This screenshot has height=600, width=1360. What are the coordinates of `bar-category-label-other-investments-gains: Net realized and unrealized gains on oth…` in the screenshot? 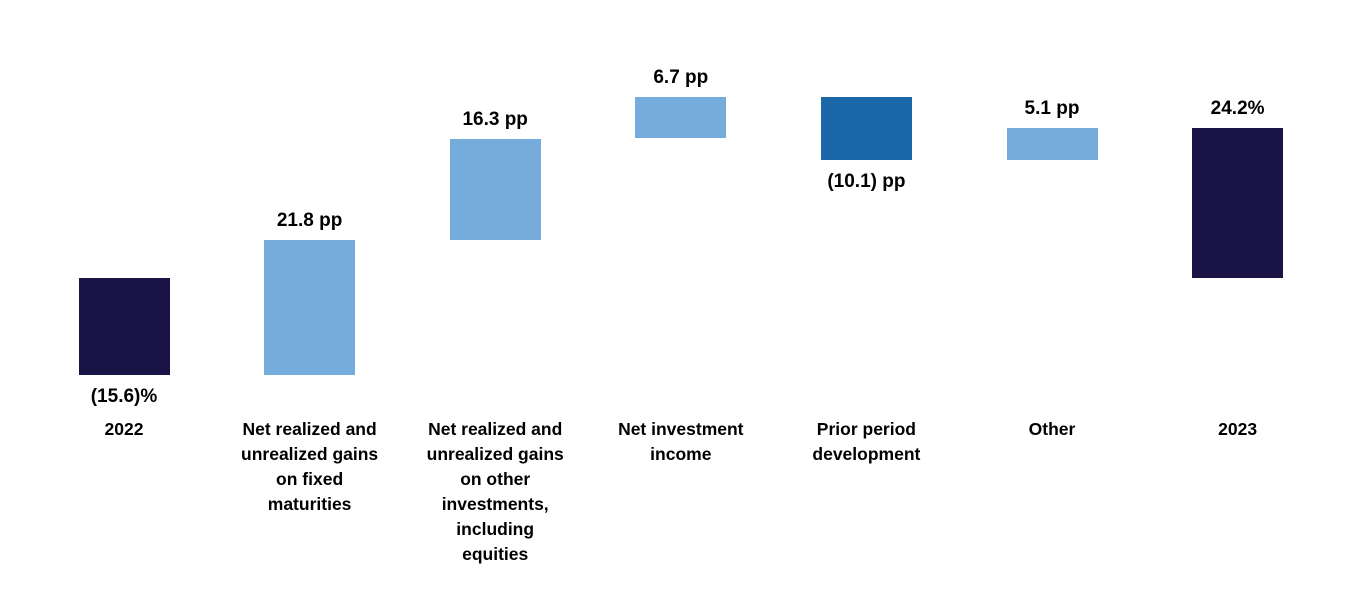 It's located at (495, 491).